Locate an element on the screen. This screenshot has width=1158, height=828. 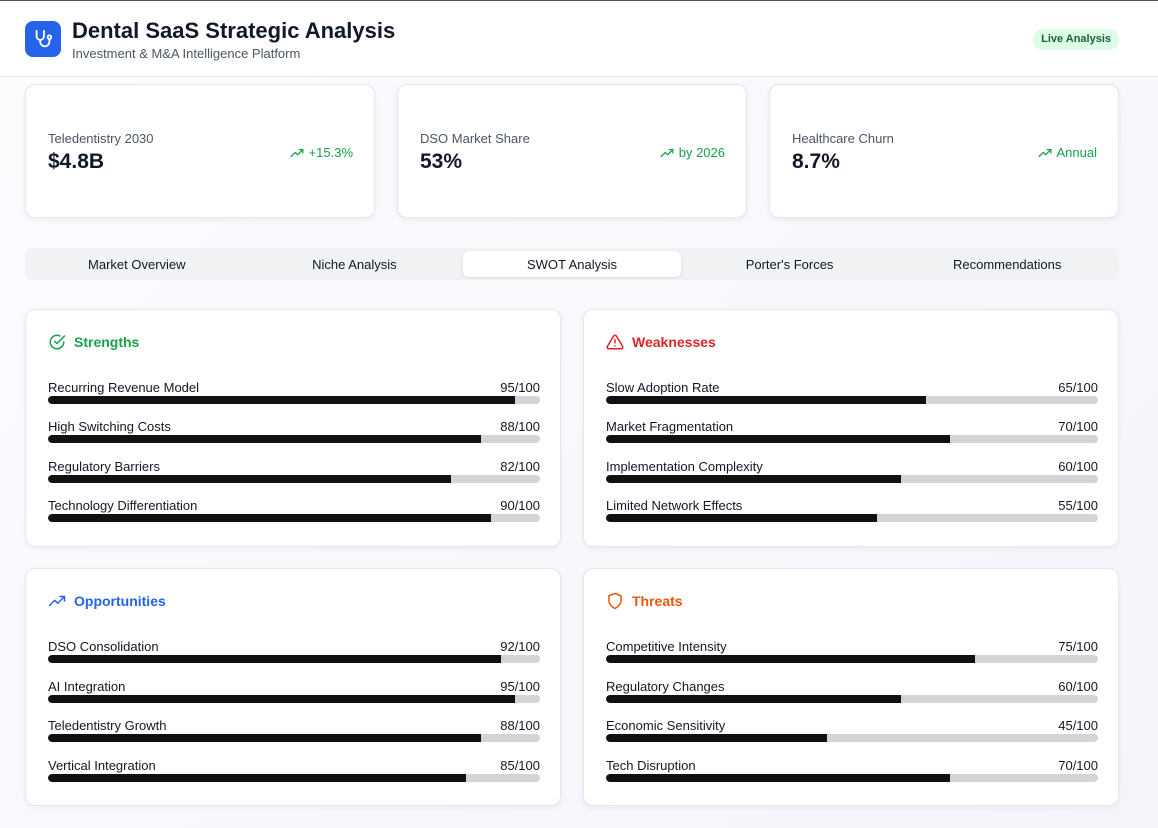
list-item: Technology Differentiation 90/100 is located at coordinates (294, 516).